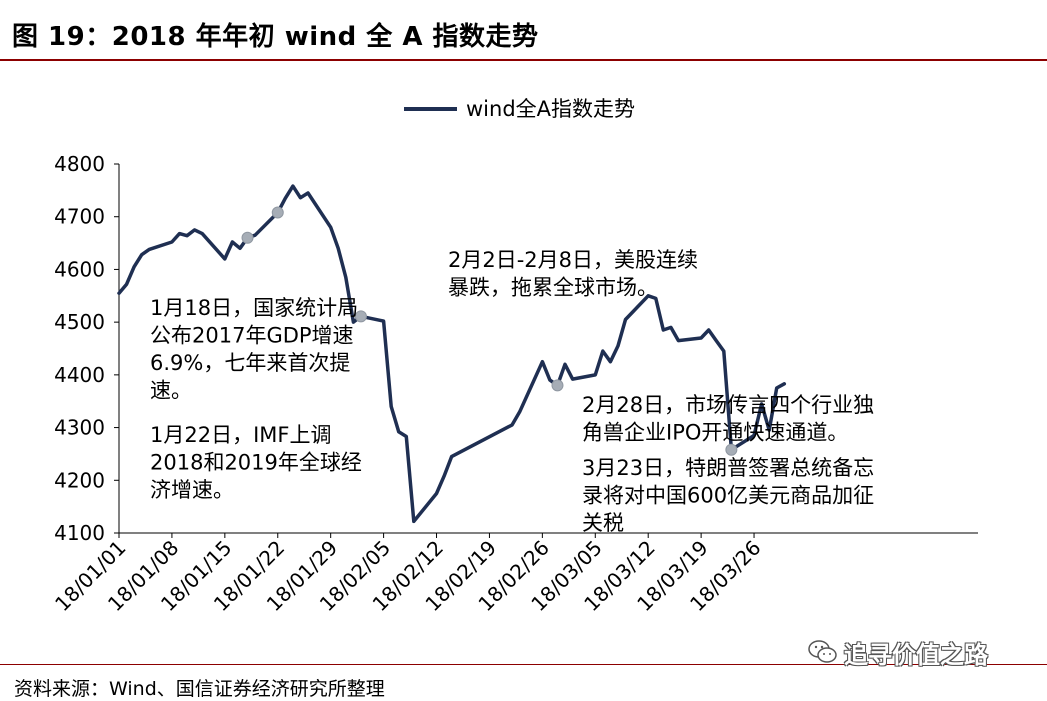  What do you see at coordinates (603, 523) in the screenshot?
I see `annotation-line: 关税` at bounding box center [603, 523].